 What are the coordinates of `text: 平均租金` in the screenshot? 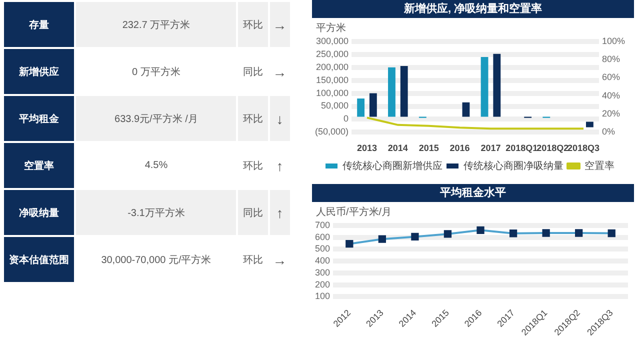 It's located at (39, 118).